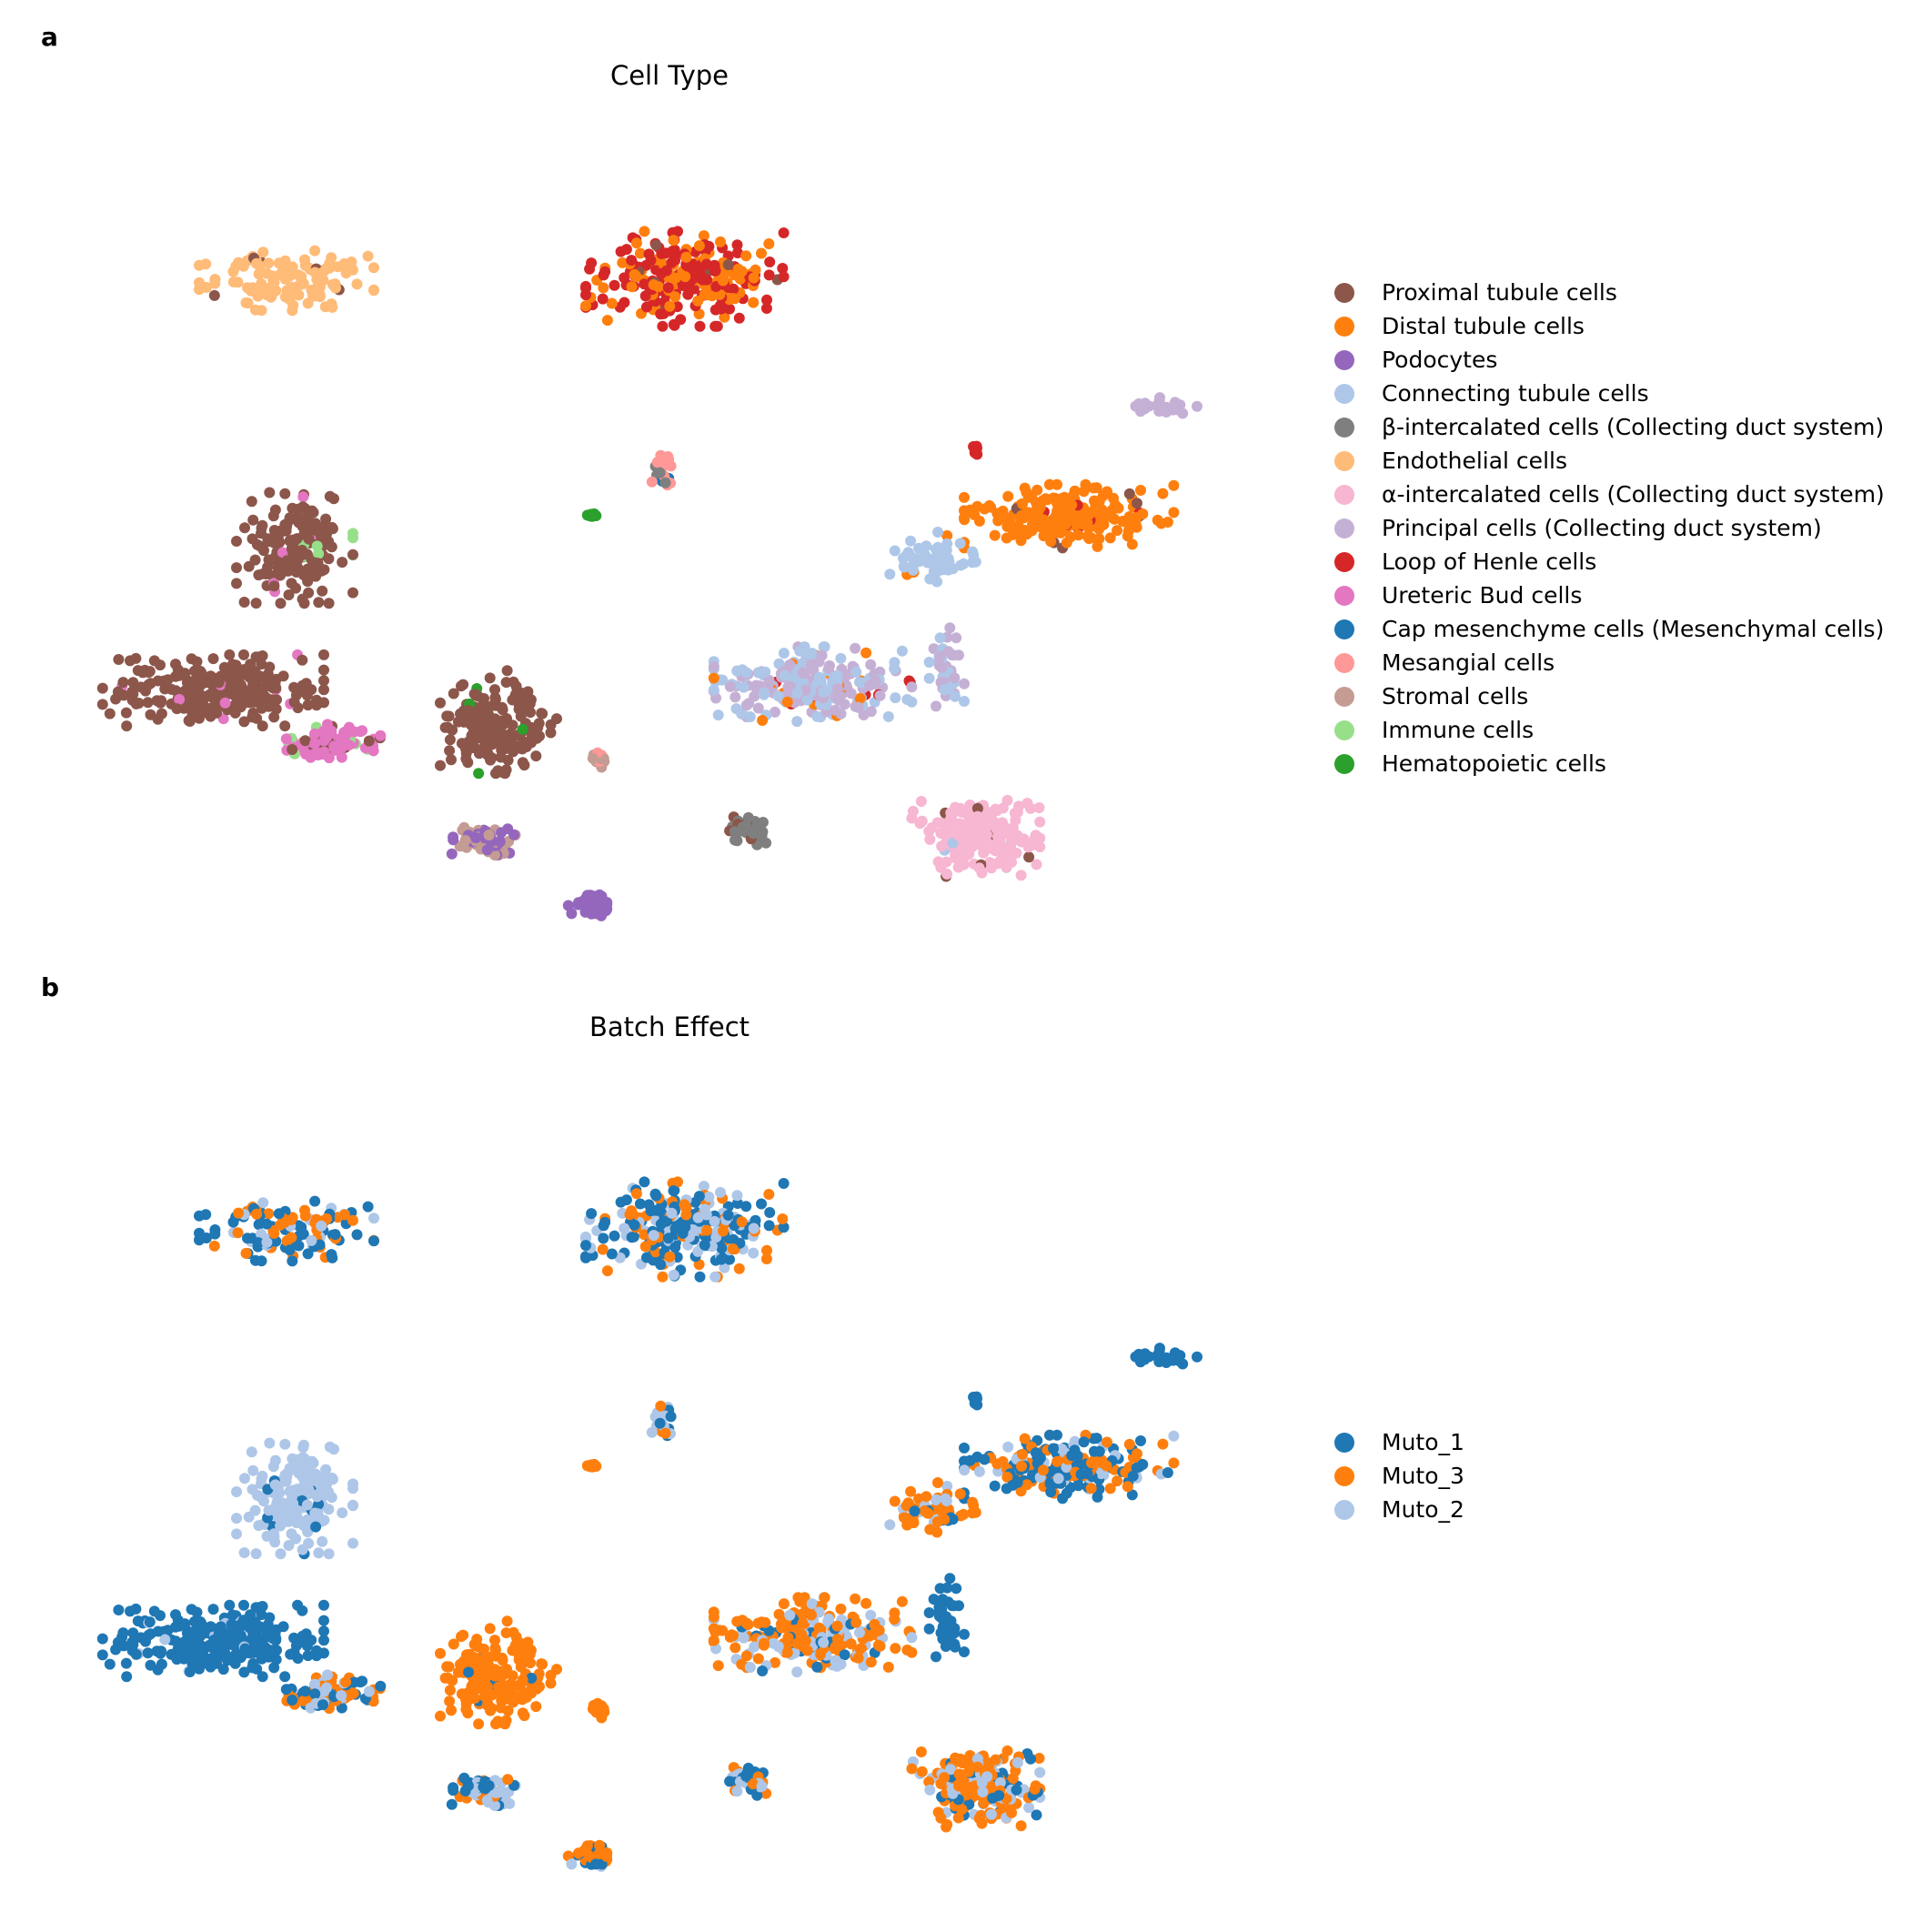 This screenshot has width=1932, height=1932. I want to click on legend-item: Loop of Henle cells, so click(1604, 562).